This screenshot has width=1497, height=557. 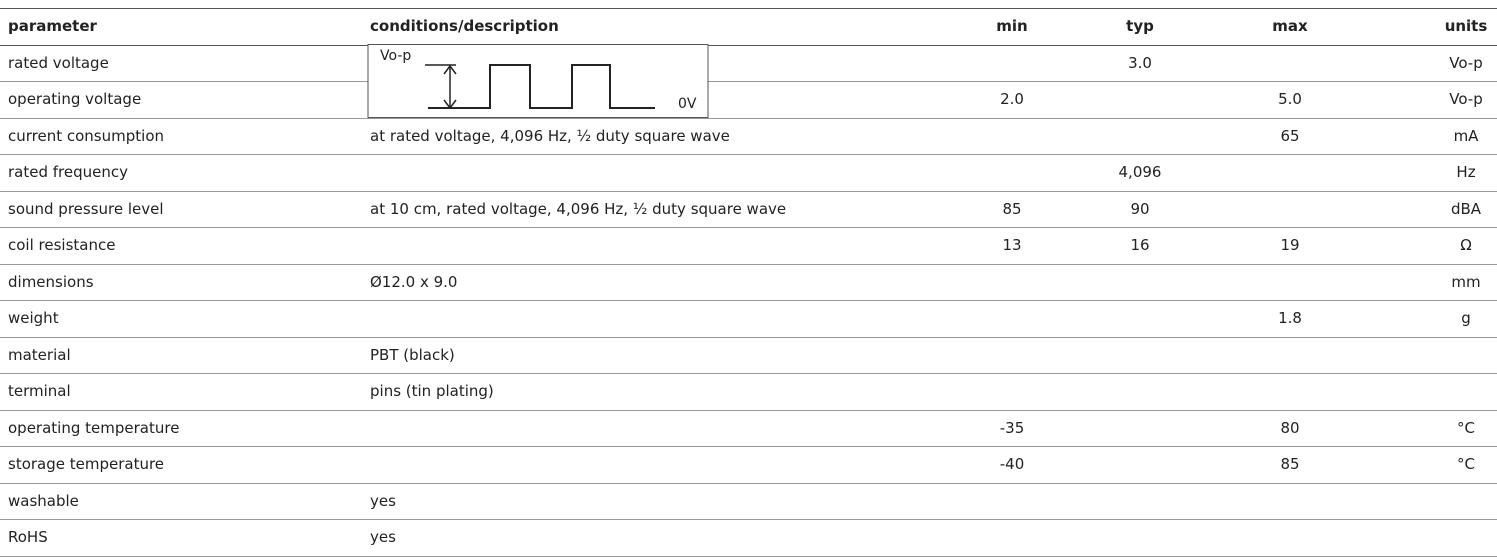 What do you see at coordinates (395, 56) in the screenshot?
I see `top-label: Vo-p` at bounding box center [395, 56].